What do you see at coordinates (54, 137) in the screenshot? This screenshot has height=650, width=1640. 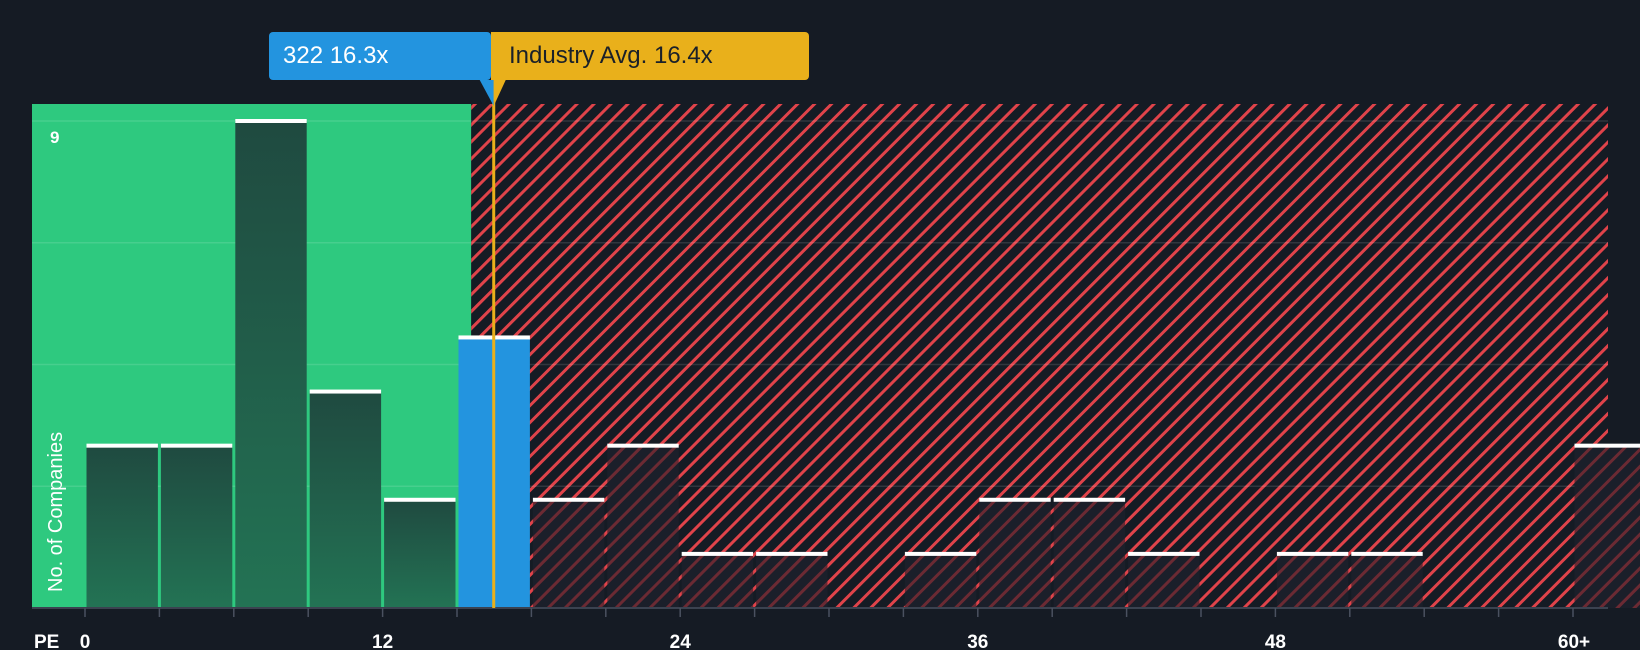 I see `y-max-label: 9` at bounding box center [54, 137].